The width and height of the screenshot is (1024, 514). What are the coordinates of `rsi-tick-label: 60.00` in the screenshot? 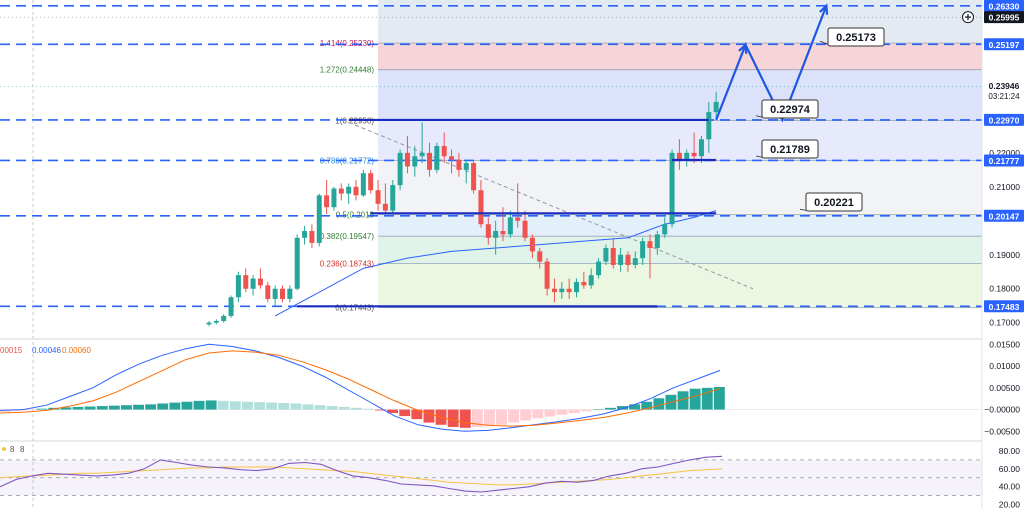 It's located at (1010, 469).